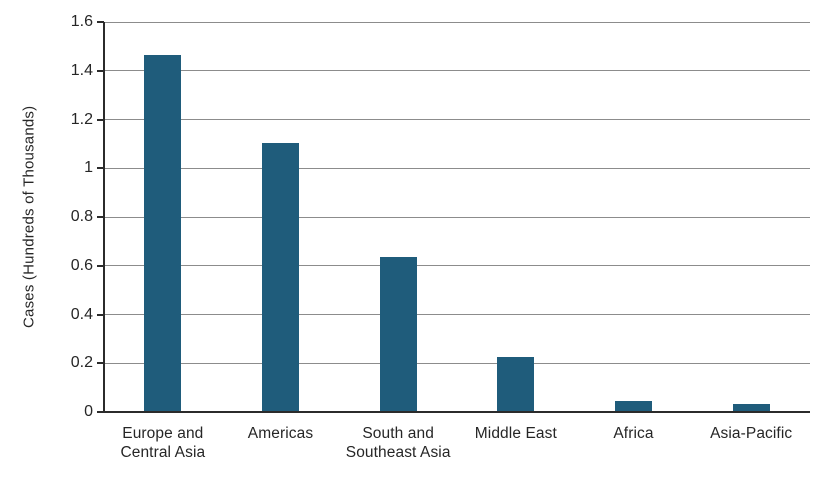 This screenshot has height=481, width=829. What do you see at coordinates (163, 233) in the screenshot?
I see `bar-europe-and-central-asia` at bounding box center [163, 233].